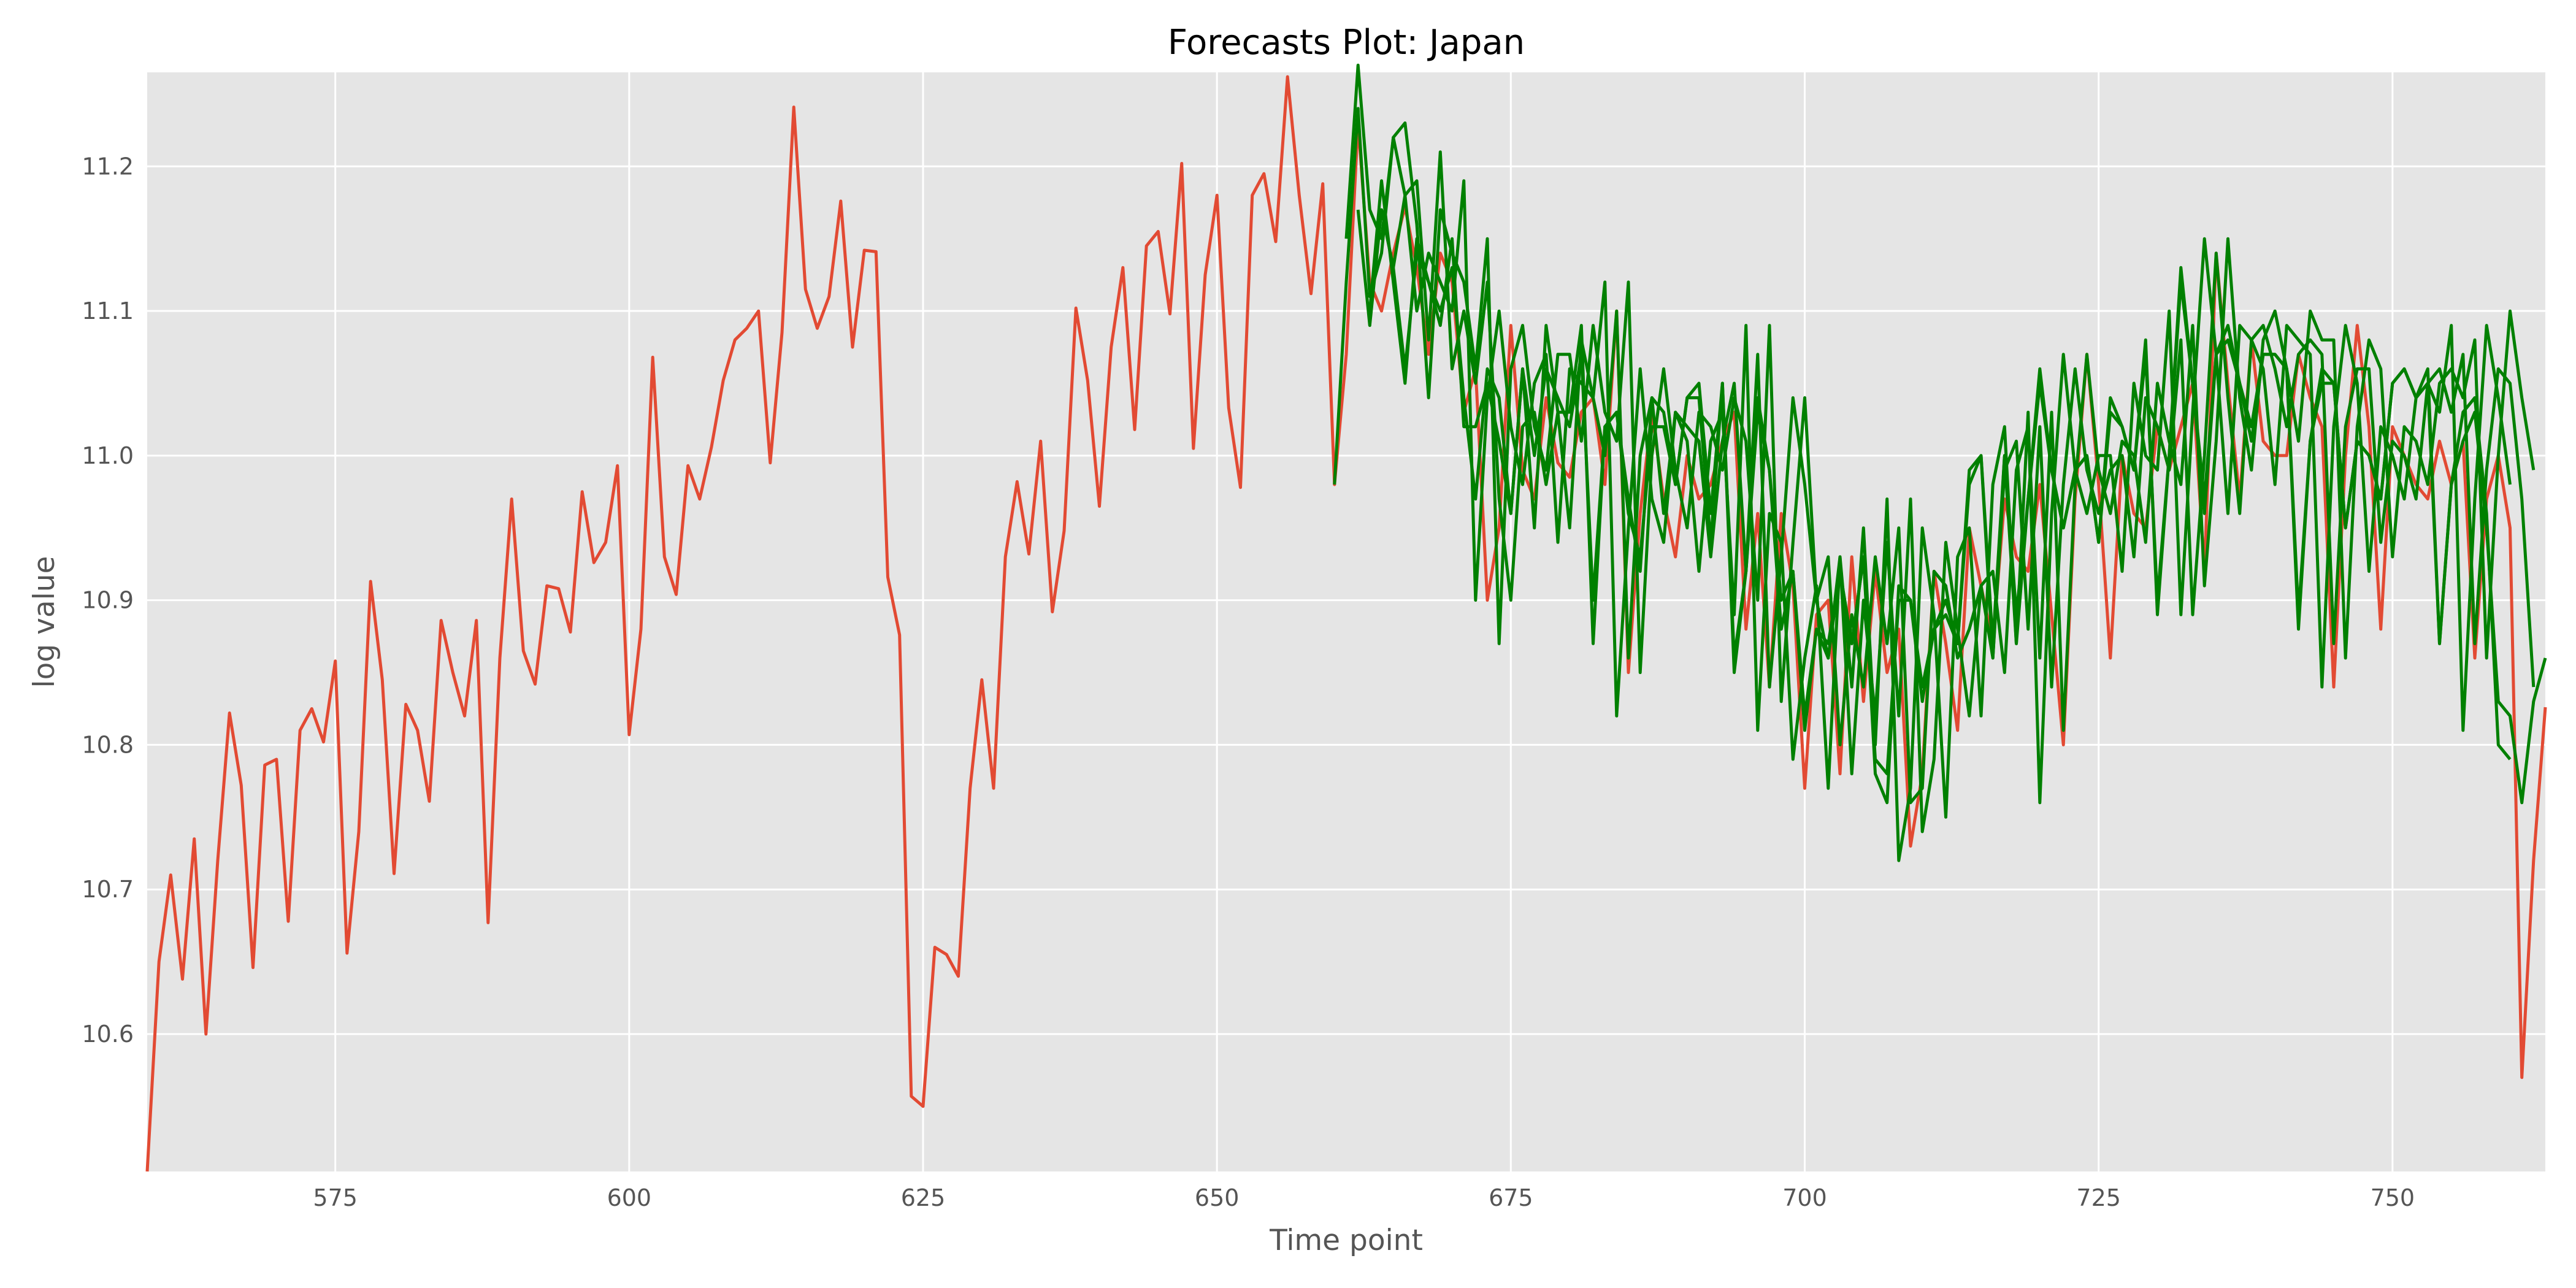 The image size is (2576, 1288). I want to click on y-axis-label: log value, so click(44, 622).